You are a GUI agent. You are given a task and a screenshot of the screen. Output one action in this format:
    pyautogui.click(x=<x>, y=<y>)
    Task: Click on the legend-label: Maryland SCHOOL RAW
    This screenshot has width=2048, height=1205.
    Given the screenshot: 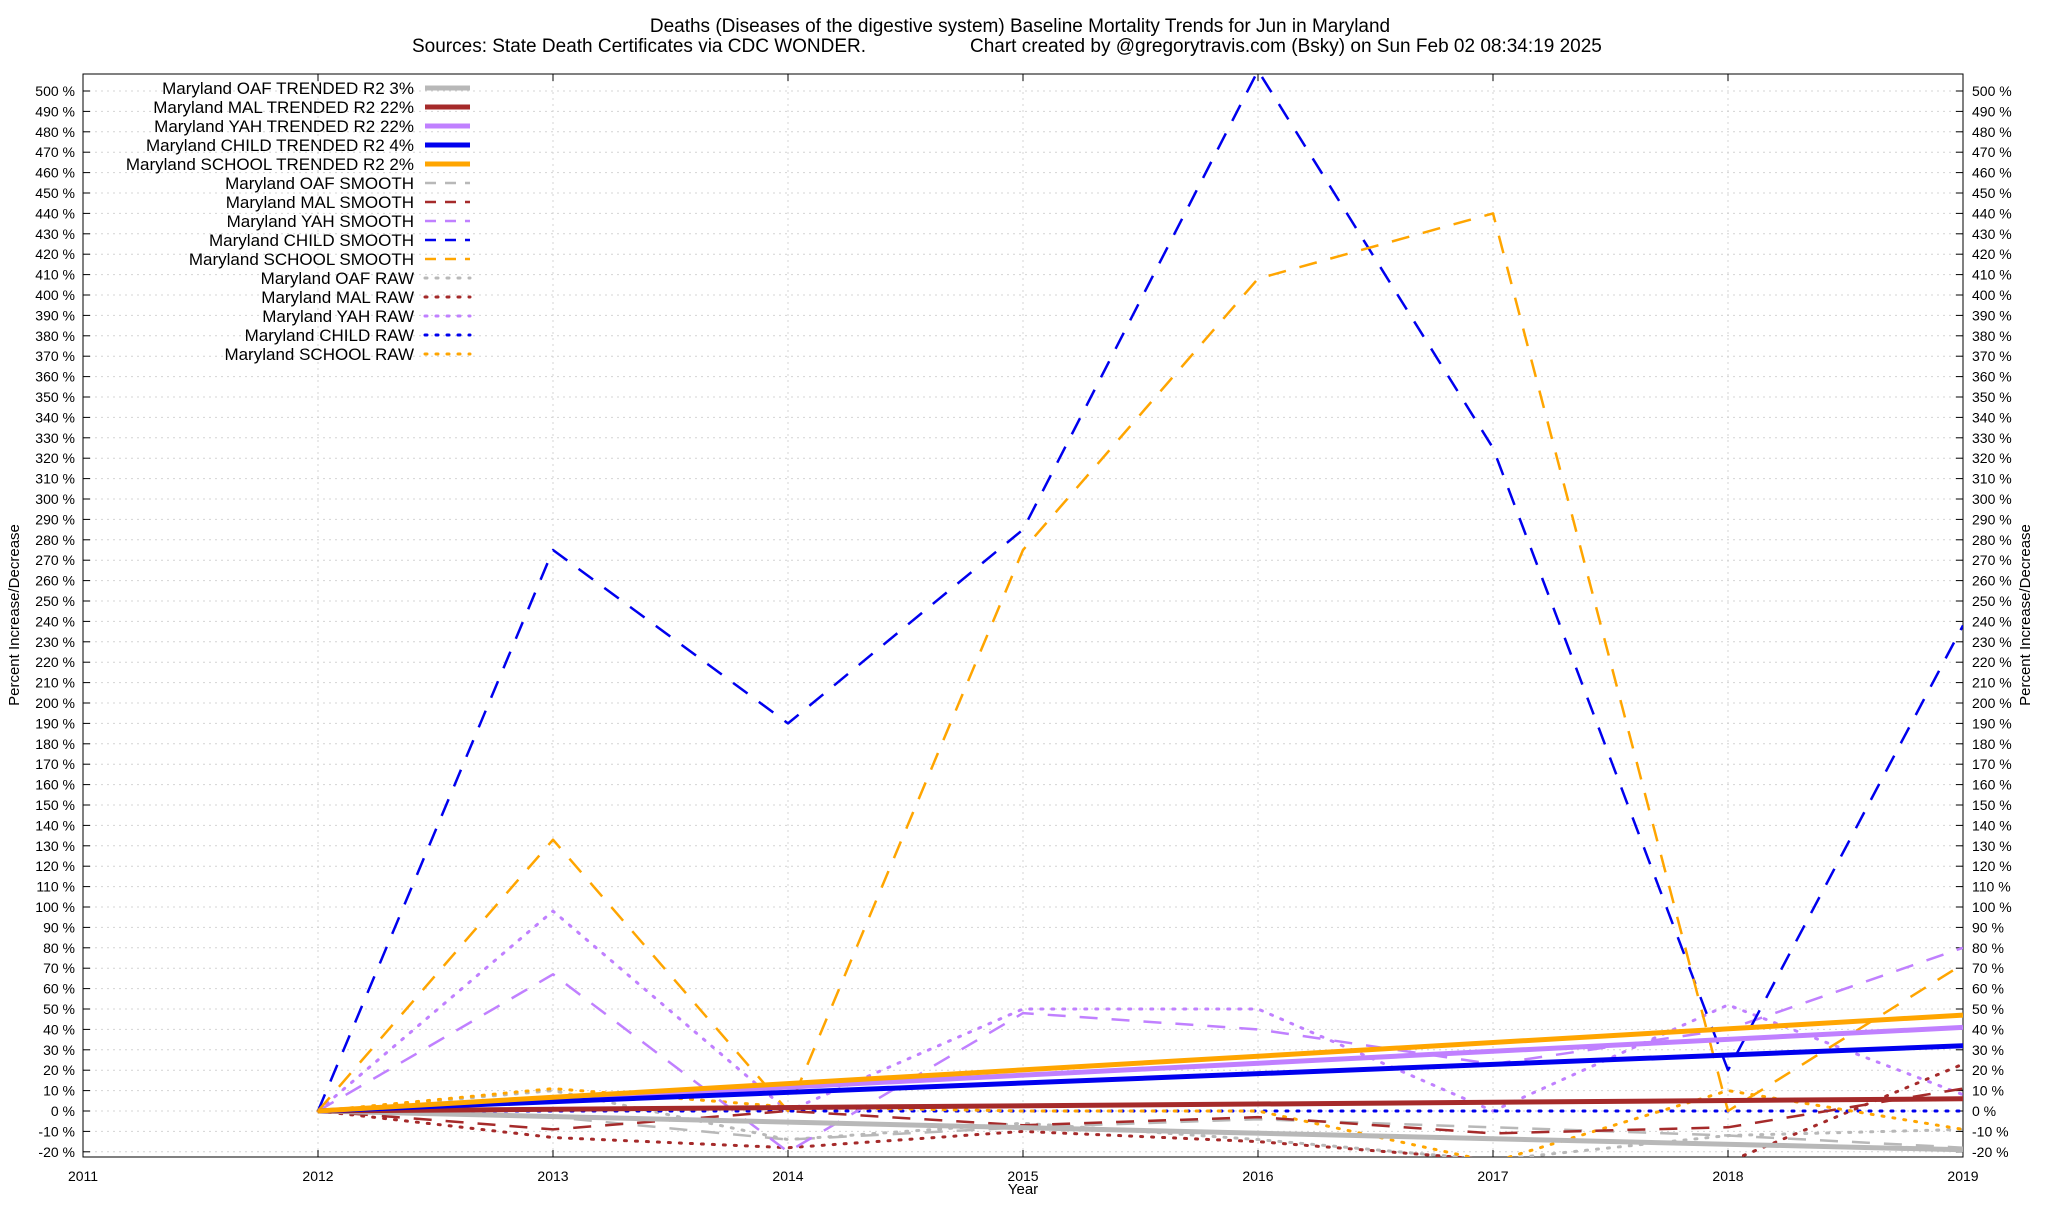 What is the action you would take?
    pyautogui.click(x=319, y=354)
    